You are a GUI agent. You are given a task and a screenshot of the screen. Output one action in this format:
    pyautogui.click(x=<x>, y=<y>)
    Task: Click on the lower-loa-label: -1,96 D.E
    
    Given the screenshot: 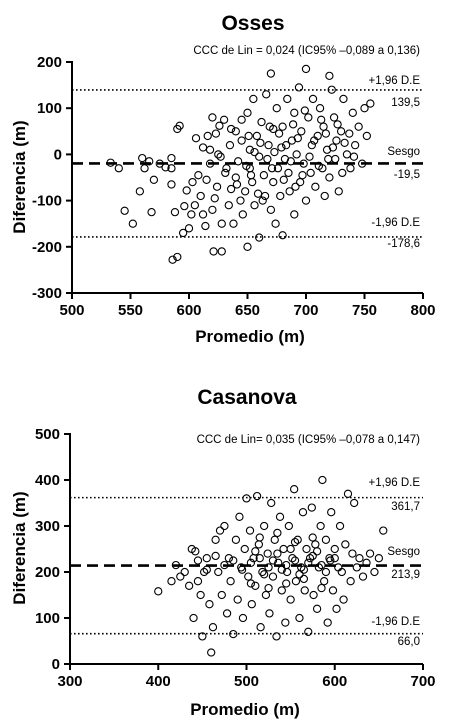 What is the action you would take?
    pyautogui.click(x=395, y=223)
    